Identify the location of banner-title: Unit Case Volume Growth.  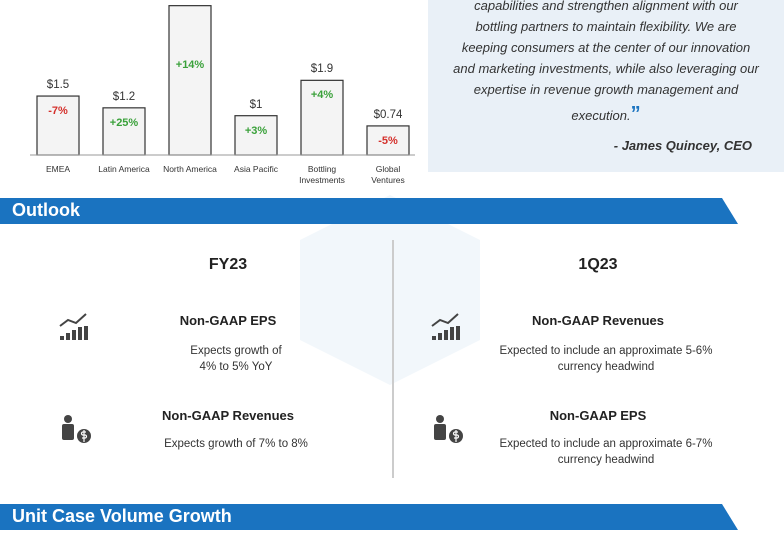
(122, 516).